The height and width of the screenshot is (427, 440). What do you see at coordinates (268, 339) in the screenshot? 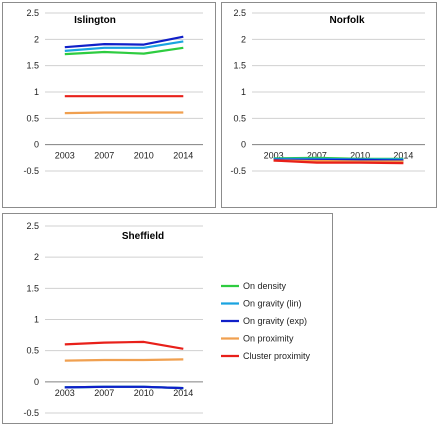
I see `legend-label: On proximity` at bounding box center [268, 339].